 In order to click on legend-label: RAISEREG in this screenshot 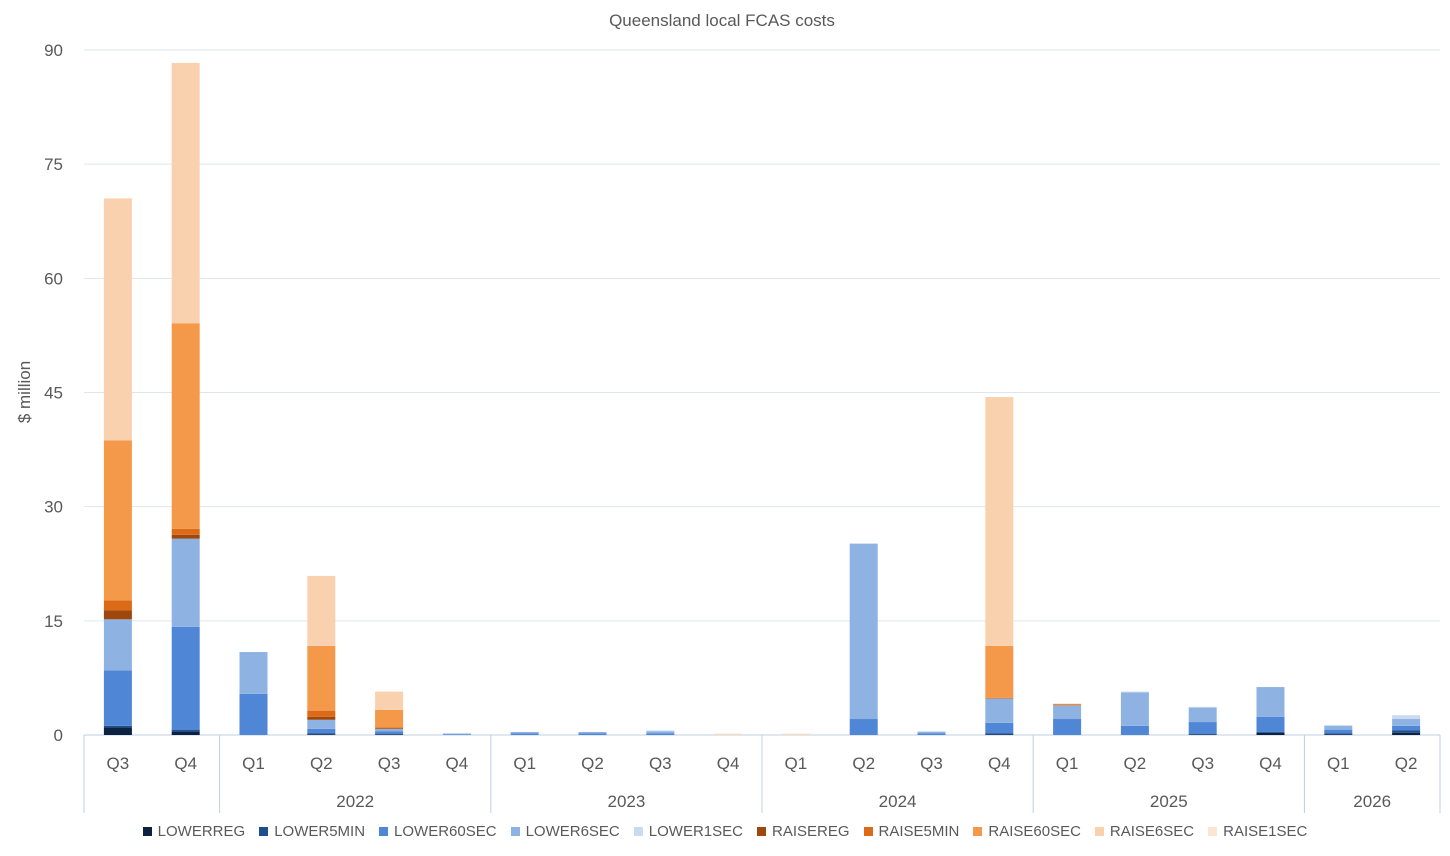, I will do `click(810, 831)`.